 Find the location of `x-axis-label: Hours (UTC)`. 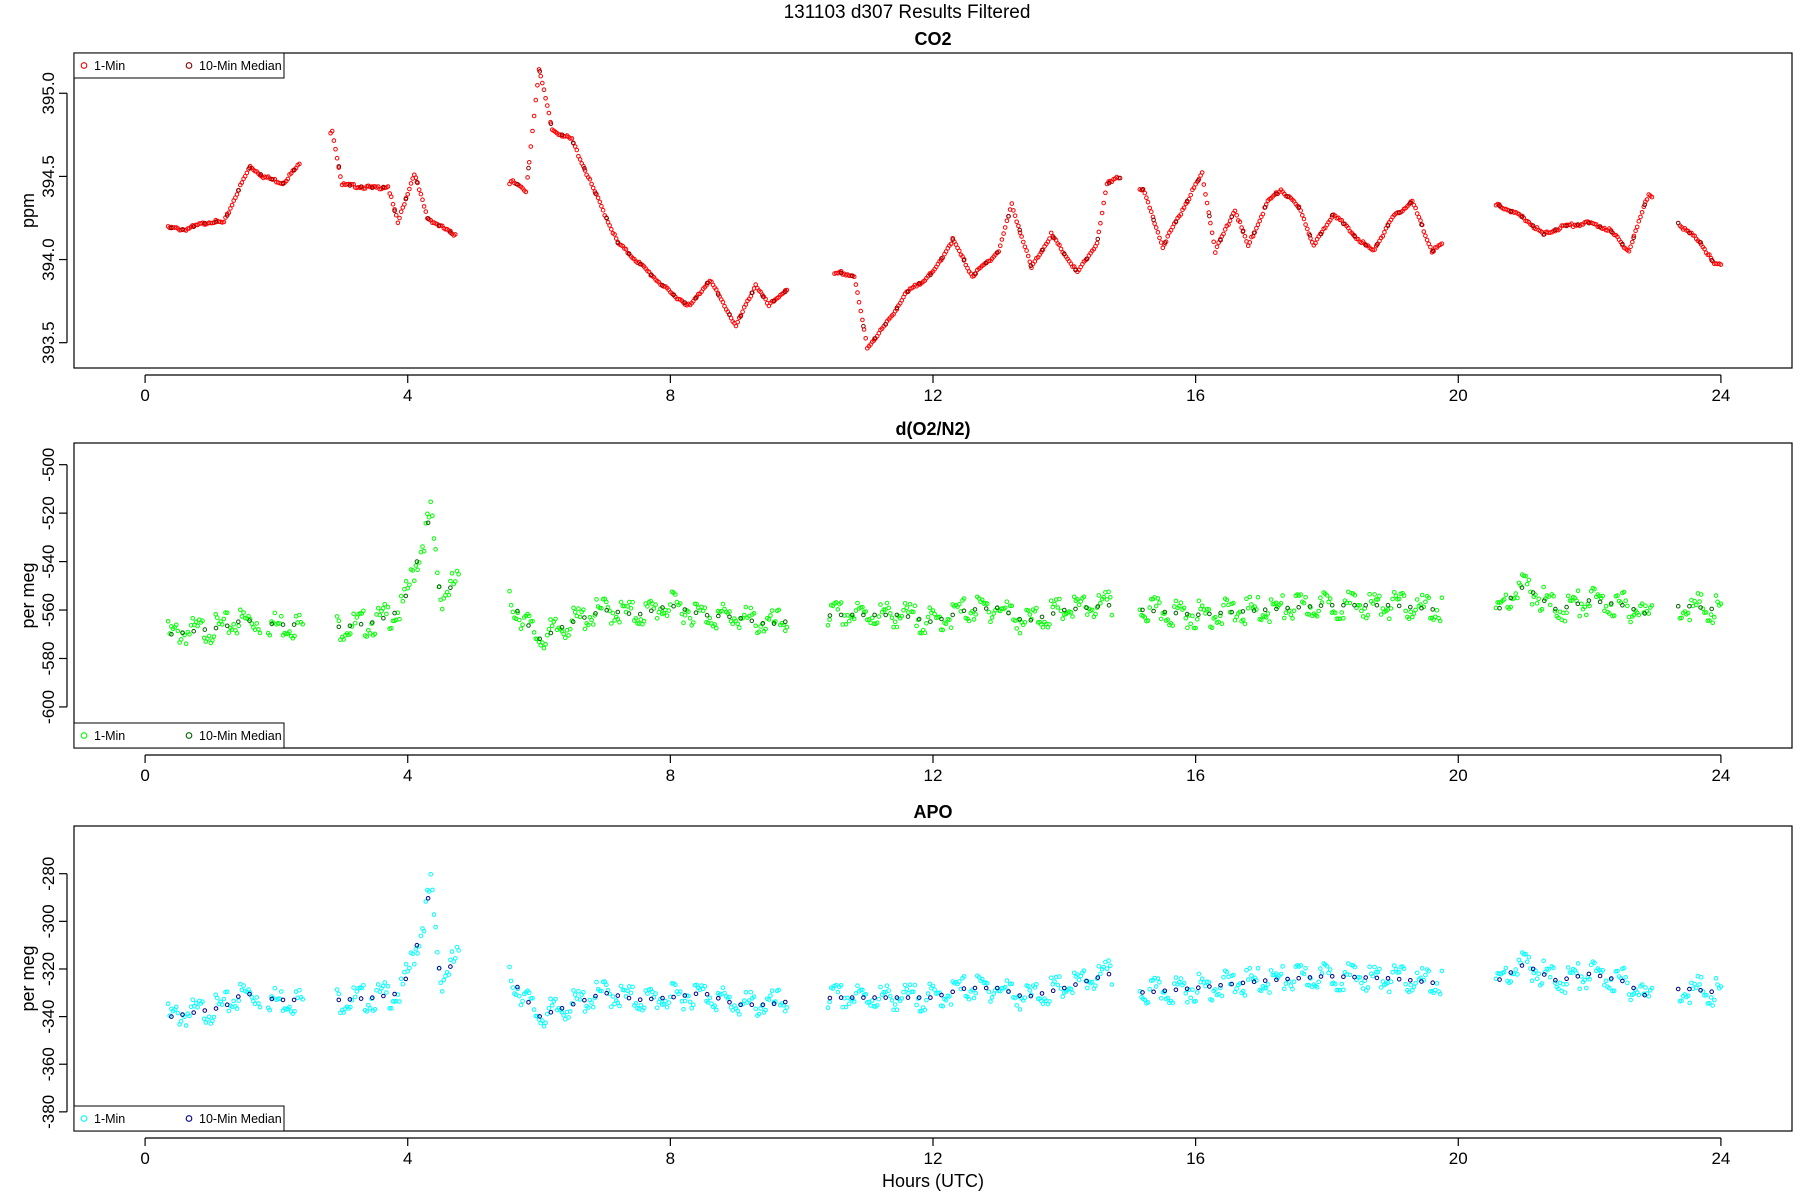

x-axis-label: Hours (UTC) is located at coordinates (933, 1181).